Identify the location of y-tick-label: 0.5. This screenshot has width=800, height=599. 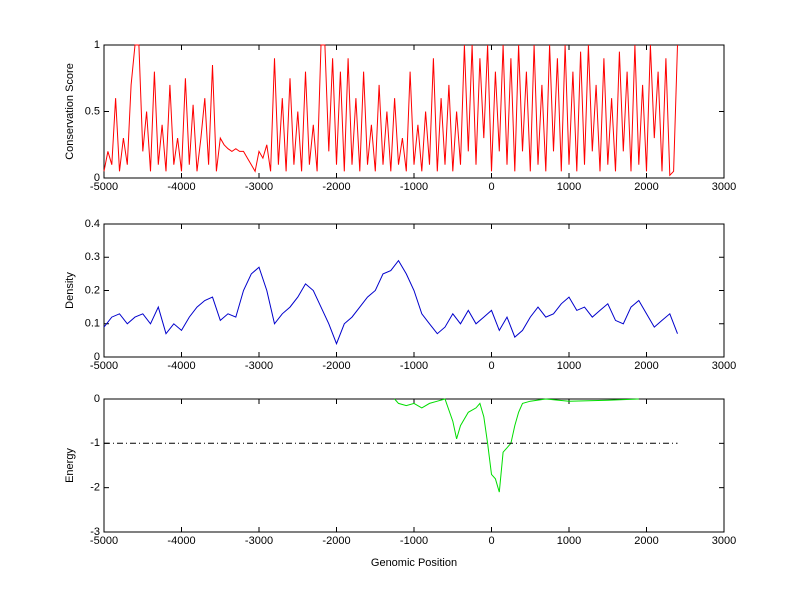
(92, 111).